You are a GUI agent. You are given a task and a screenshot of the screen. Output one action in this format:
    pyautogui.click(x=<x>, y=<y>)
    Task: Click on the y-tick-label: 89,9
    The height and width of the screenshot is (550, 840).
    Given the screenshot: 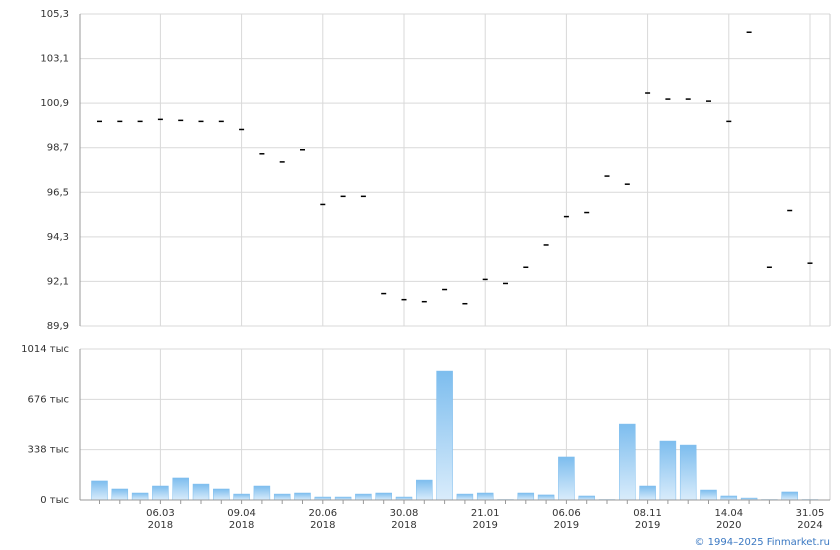 What is the action you would take?
    pyautogui.click(x=58, y=326)
    